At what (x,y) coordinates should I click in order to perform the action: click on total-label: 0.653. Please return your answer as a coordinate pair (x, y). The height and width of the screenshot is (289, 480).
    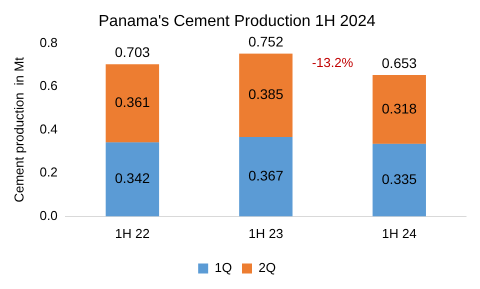
    Looking at the image, I should click on (400, 62).